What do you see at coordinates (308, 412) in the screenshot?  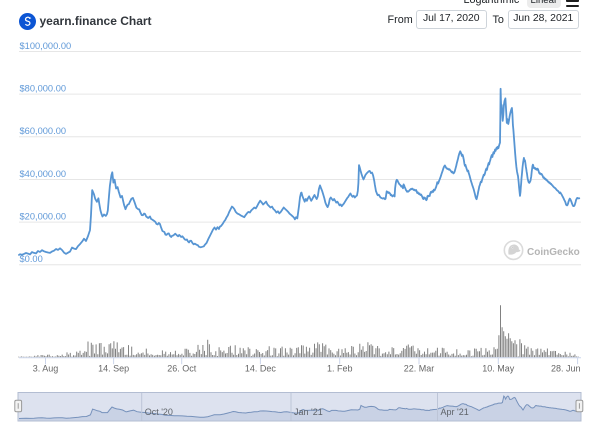 I see `svg-text: Jan '21` at bounding box center [308, 412].